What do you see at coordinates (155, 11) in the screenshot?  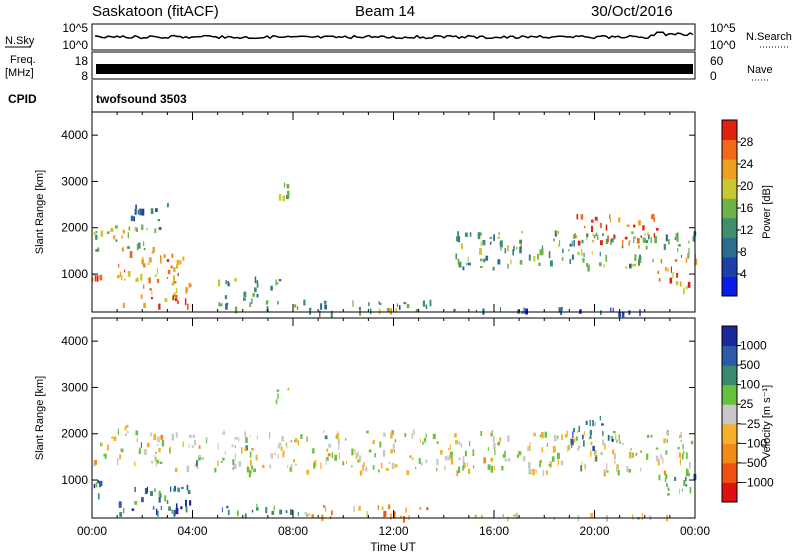 I see `station-title: Saskatoon (fitACF)` at bounding box center [155, 11].